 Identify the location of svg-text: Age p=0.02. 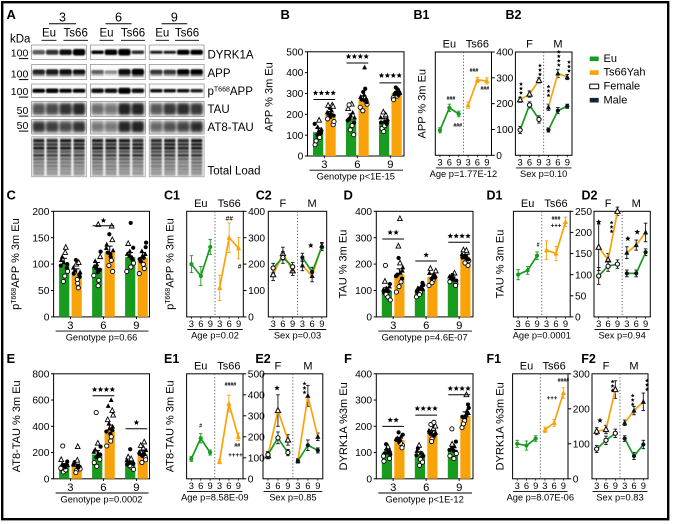
(215, 336).